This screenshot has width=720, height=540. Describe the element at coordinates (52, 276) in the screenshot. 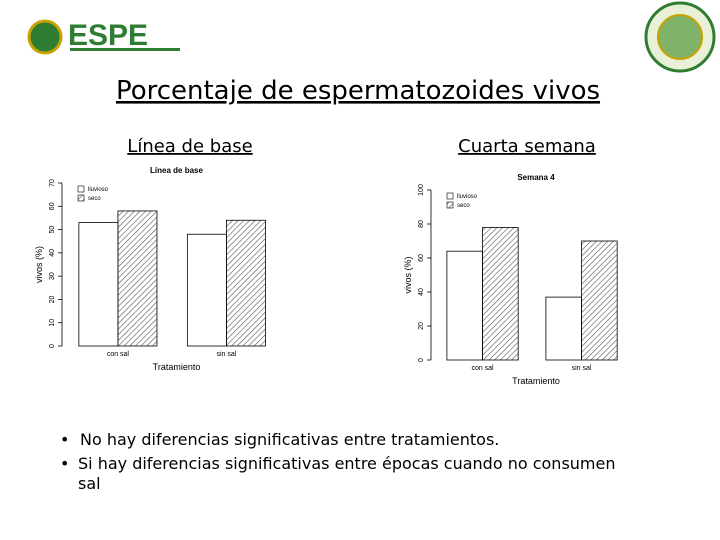

I see `y-tick-label: 30` at that location.